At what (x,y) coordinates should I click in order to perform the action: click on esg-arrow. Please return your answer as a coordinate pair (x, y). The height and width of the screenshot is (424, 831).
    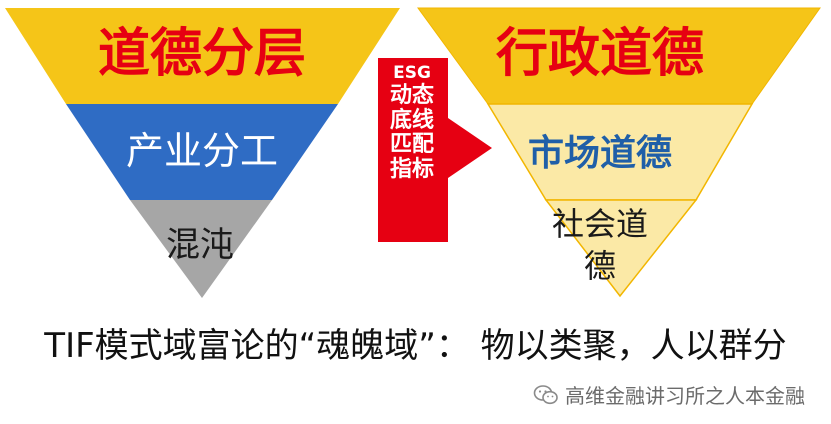
    Looking at the image, I should click on (435, 150).